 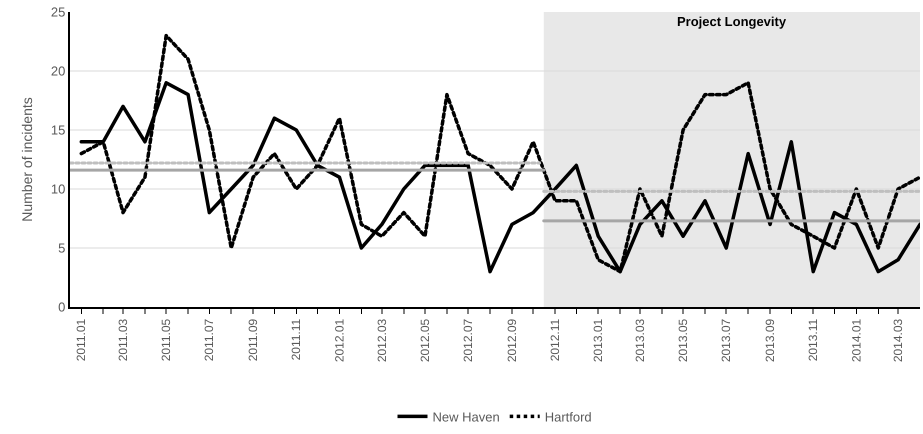 I want to click on x-tick-label: 2011.09, so click(x=253, y=340).